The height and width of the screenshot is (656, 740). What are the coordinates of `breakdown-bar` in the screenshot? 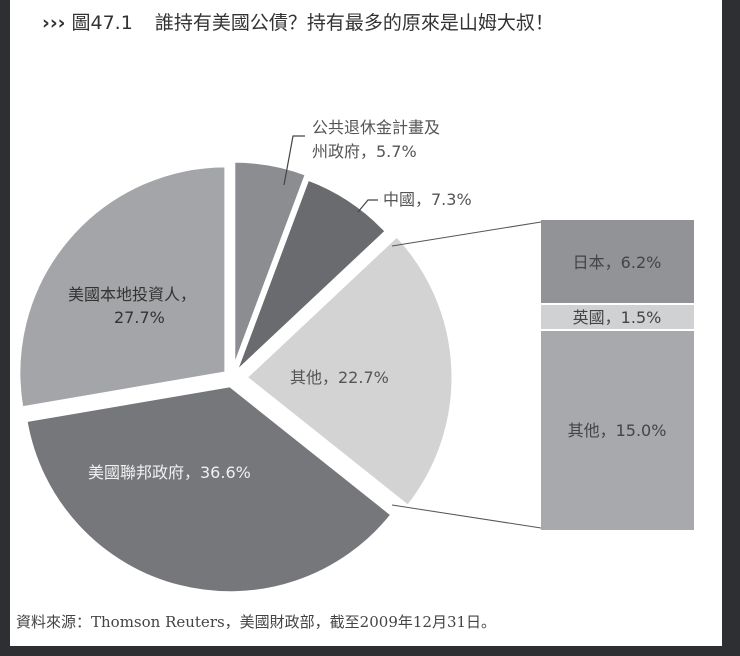 It's located at (617, 375).